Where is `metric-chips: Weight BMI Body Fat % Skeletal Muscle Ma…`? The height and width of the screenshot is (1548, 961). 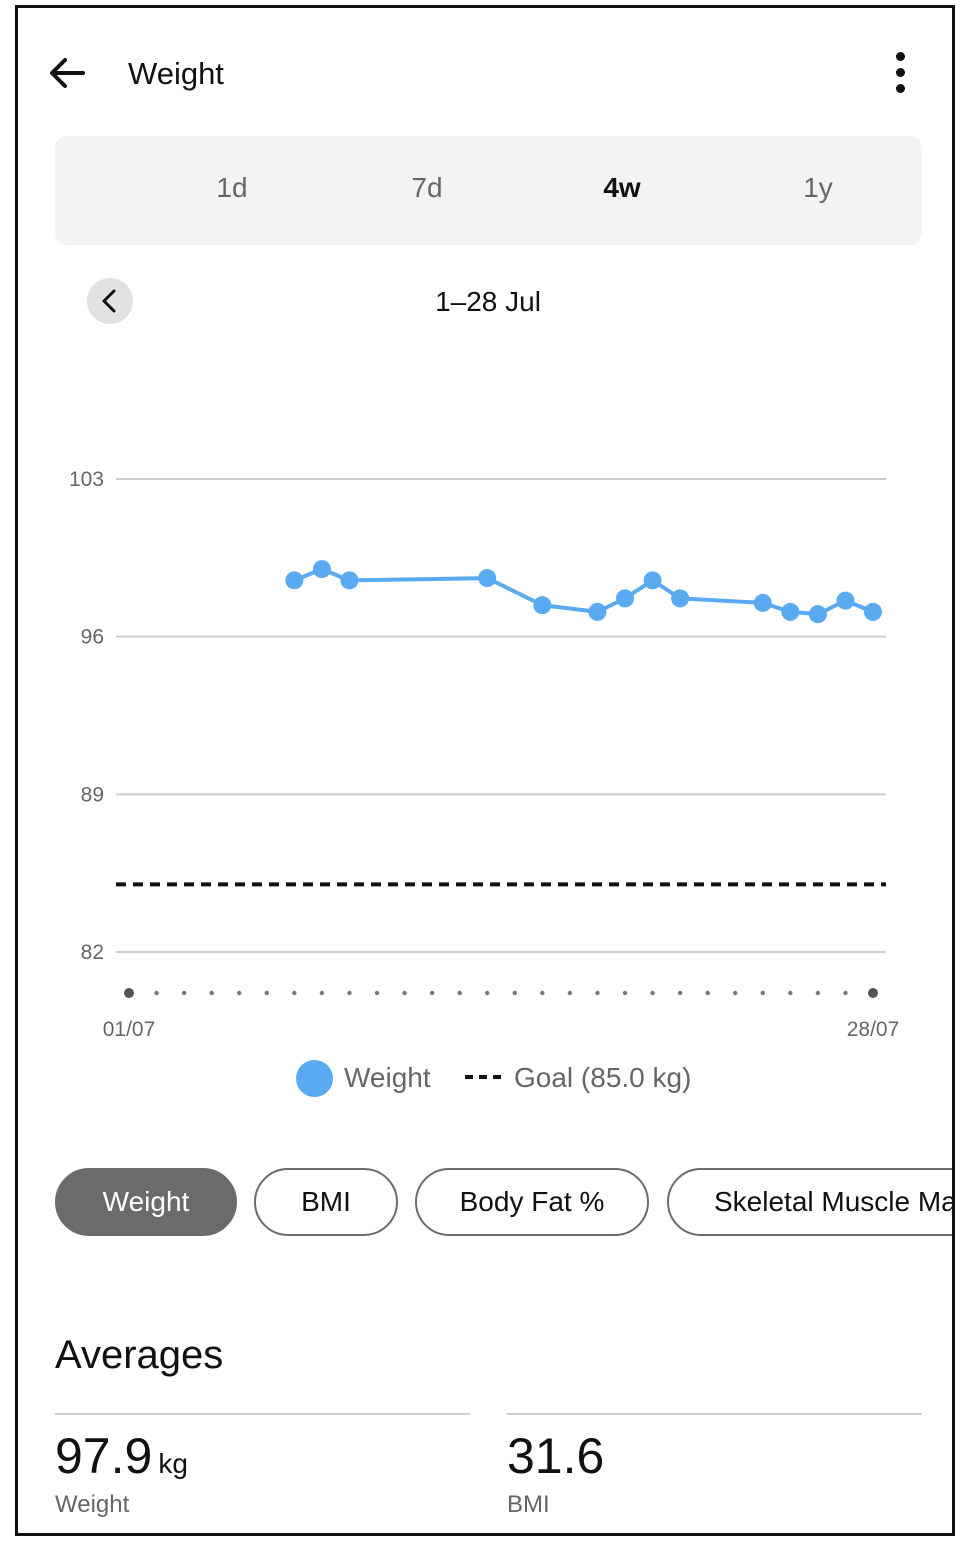
metric-chips: Weight BMI Body Fat % Skeletal Muscle Ma… is located at coordinates (485, 1204).